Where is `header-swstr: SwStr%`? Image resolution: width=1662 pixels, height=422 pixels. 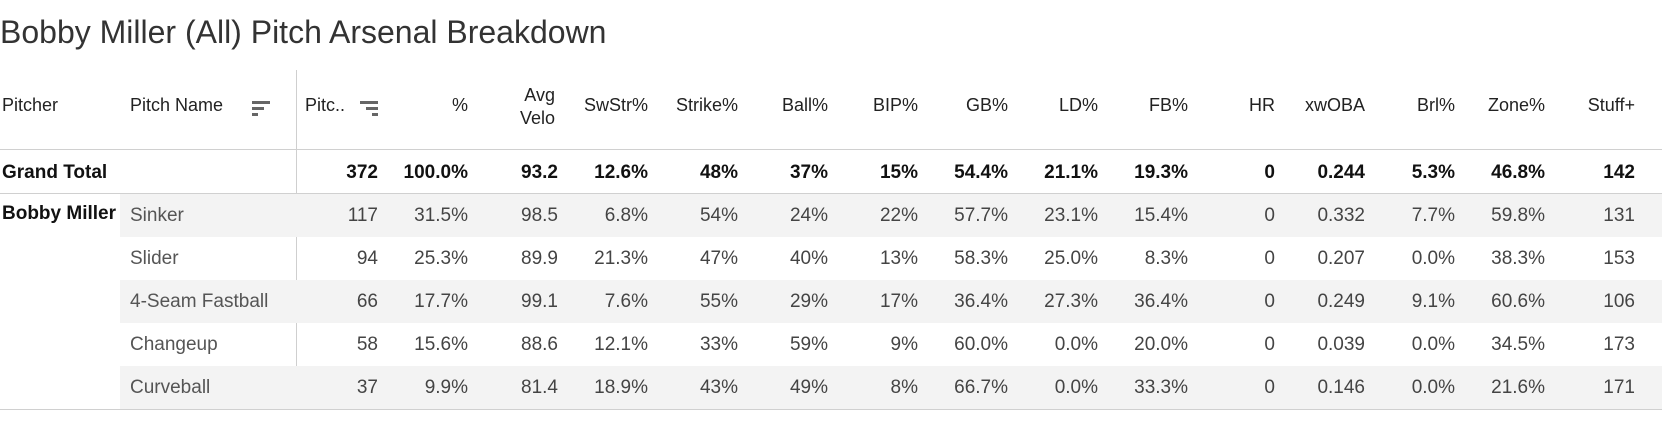 header-swstr: SwStr% is located at coordinates (615, 105).